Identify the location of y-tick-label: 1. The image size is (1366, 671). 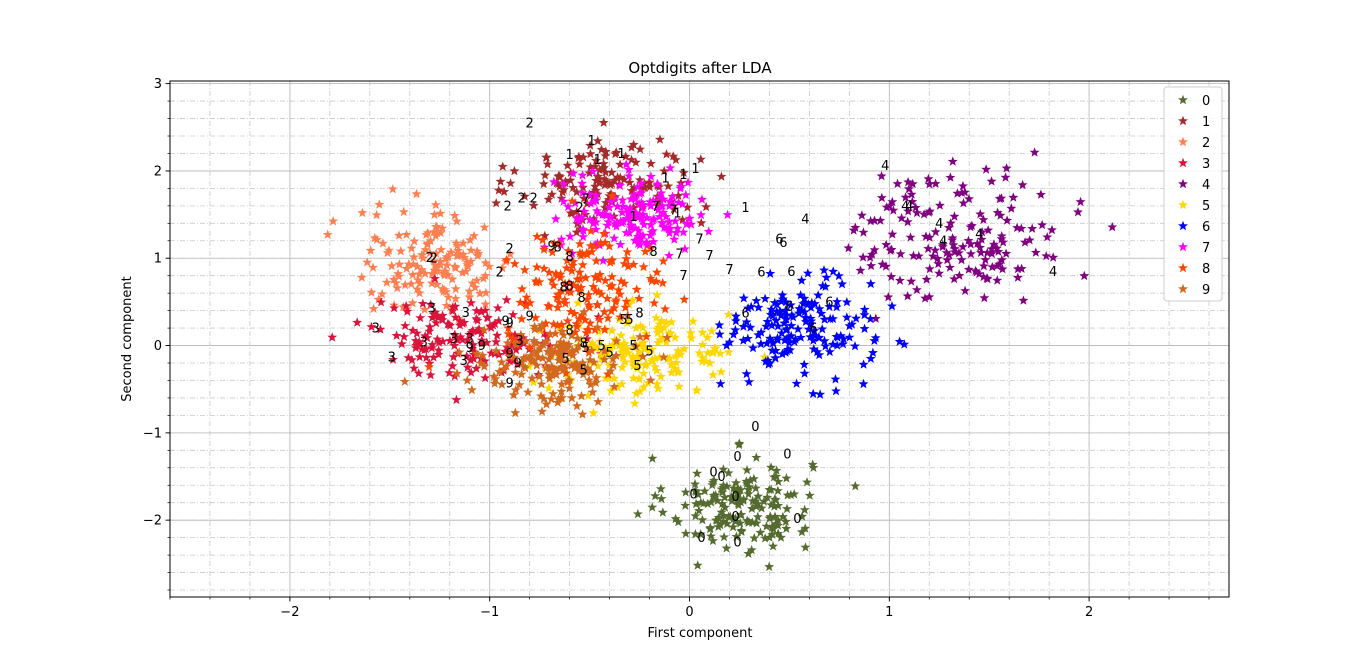
(158, 259).